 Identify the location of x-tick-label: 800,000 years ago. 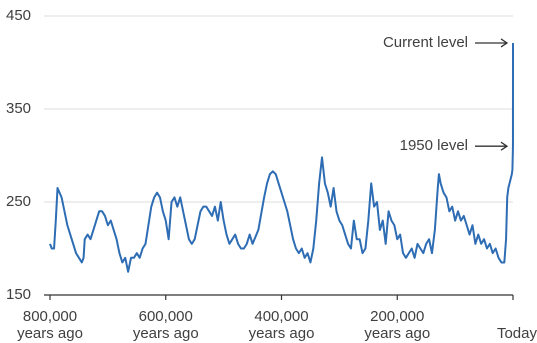
(50, 325).